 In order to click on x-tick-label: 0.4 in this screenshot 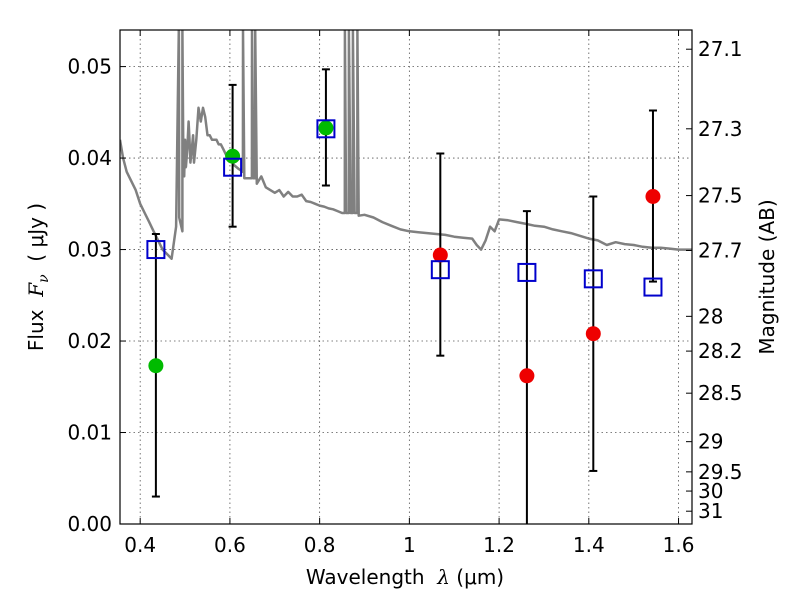, I will do `click(140, 545)`.